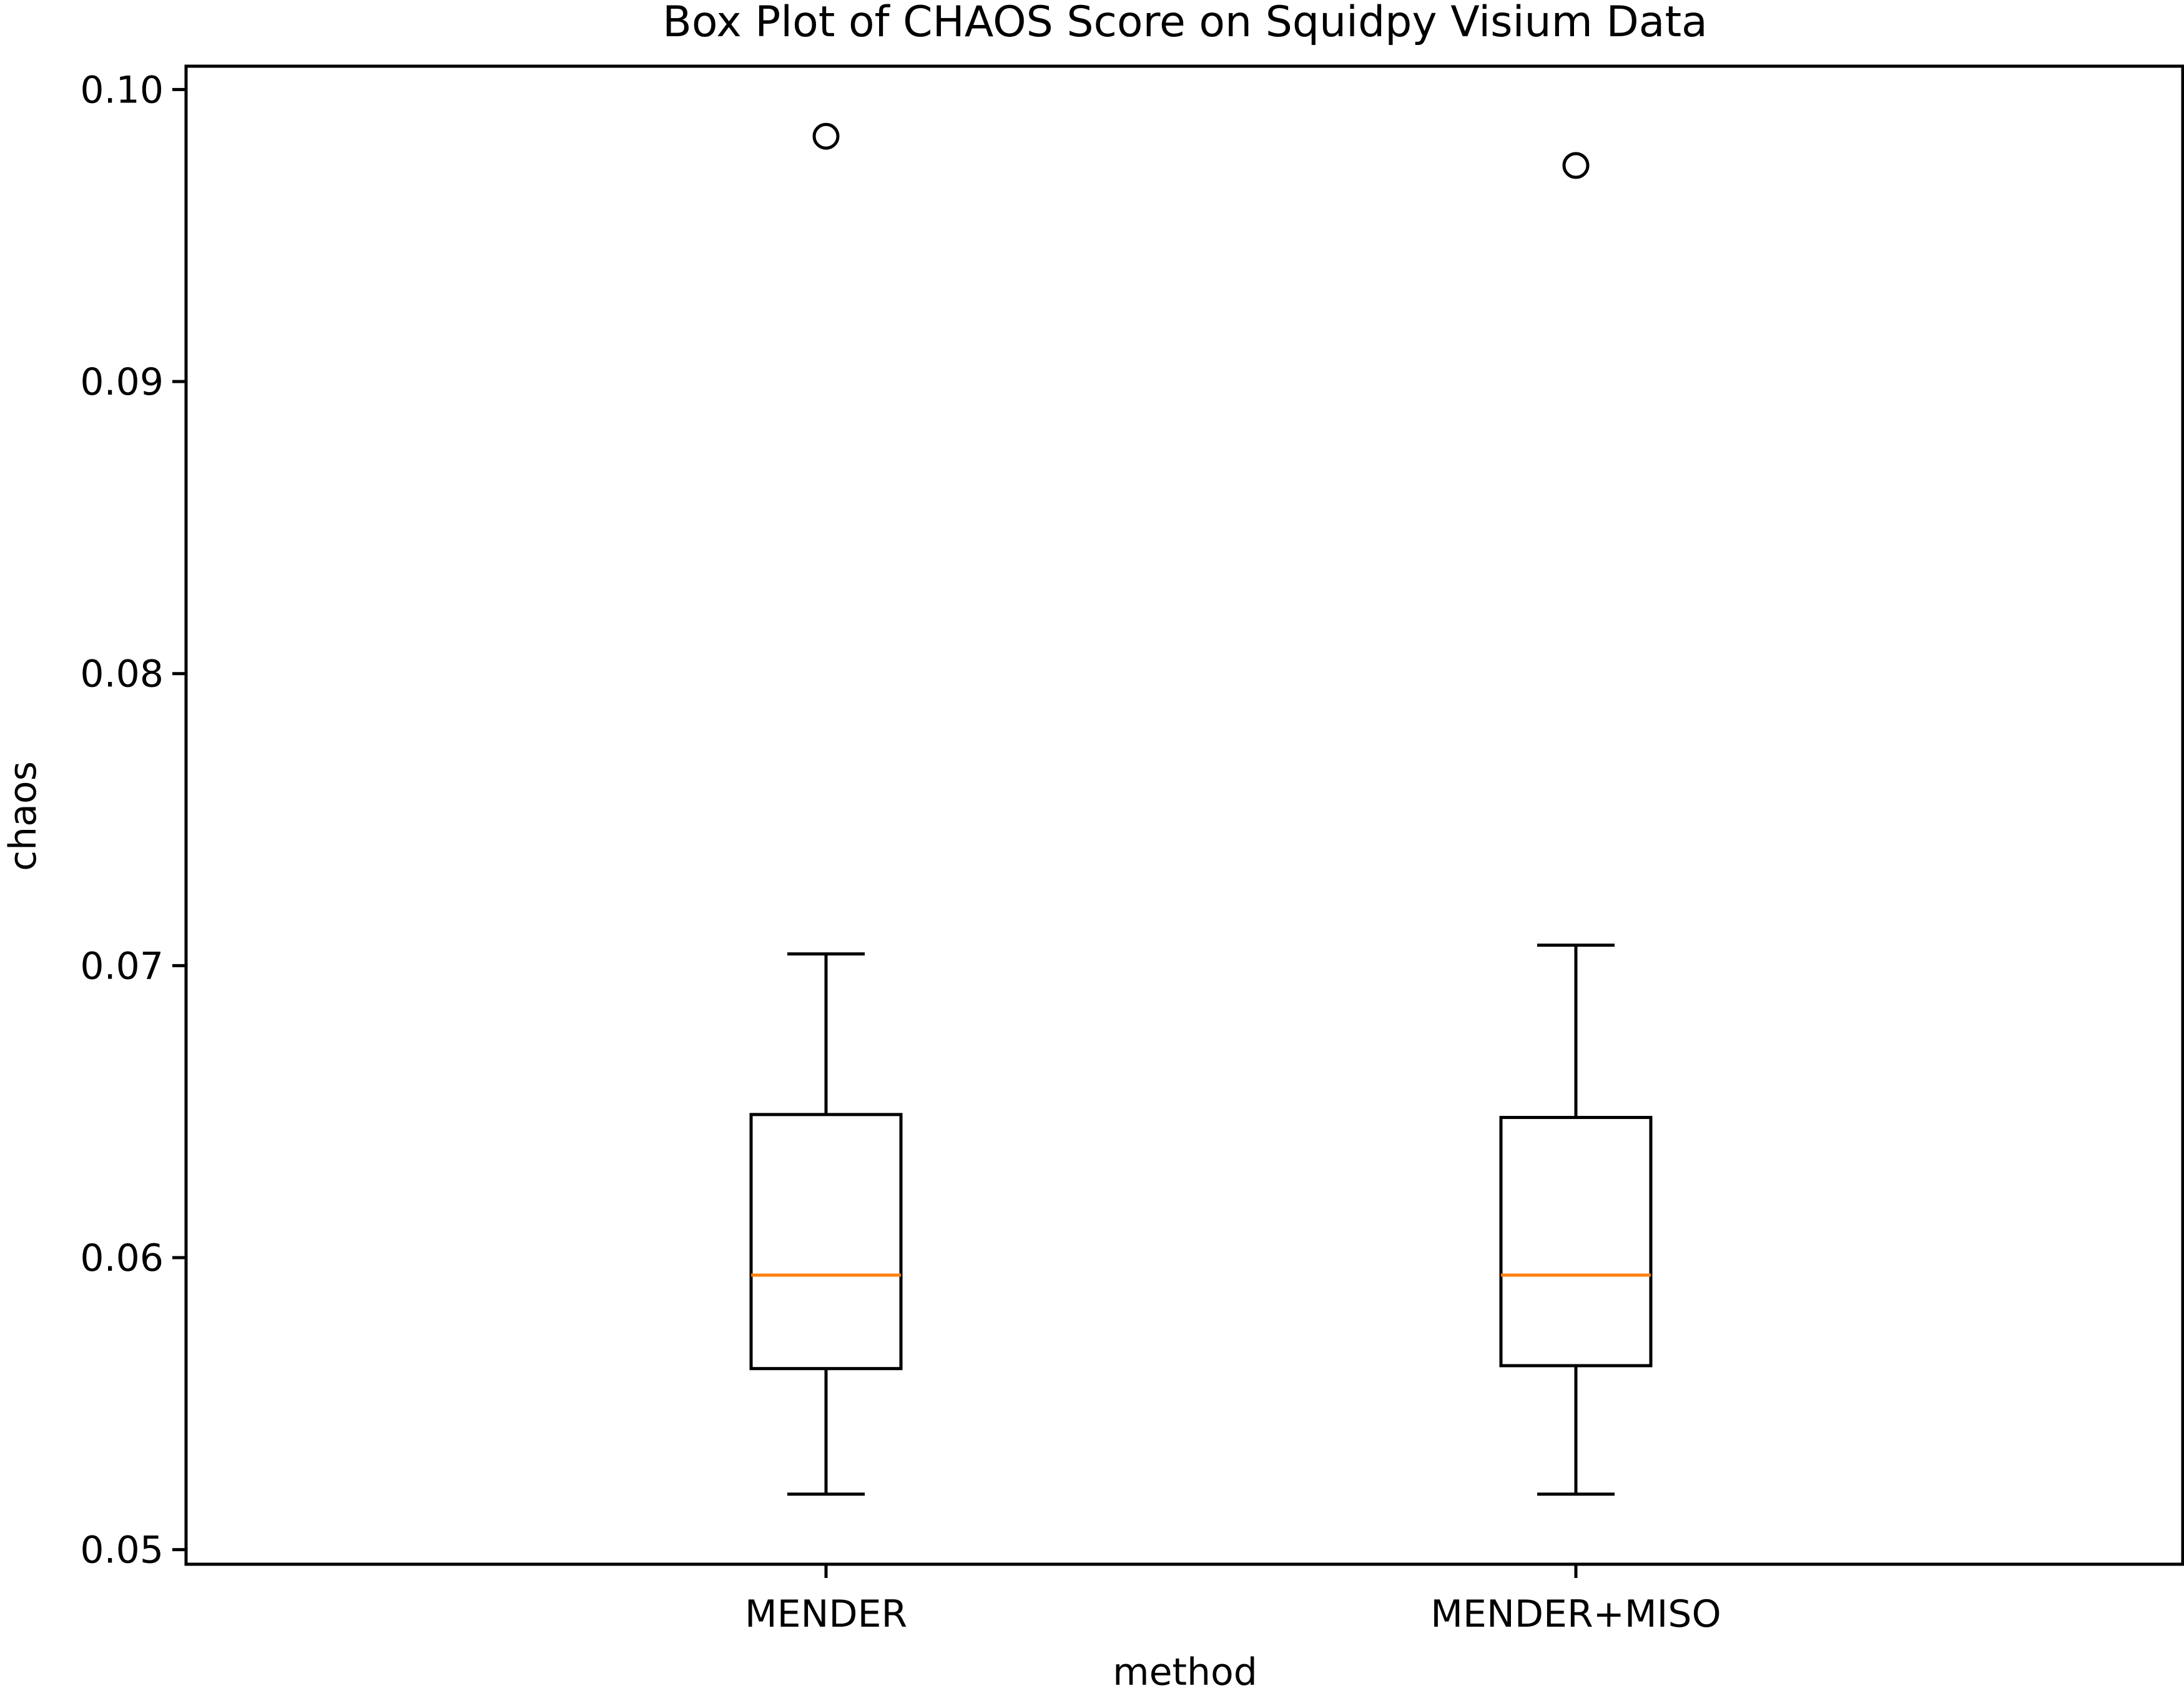 This screenshot has height=1696, width=2184. Describe the element at coordinates (122, 1258) in the screenshot. I see `y-tick-label: 0.06` at that location.